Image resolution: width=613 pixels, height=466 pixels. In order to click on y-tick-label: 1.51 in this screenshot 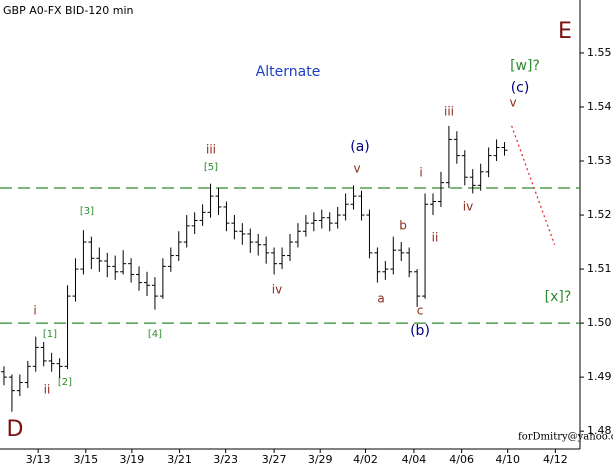, I will do `click(599, 268)`.